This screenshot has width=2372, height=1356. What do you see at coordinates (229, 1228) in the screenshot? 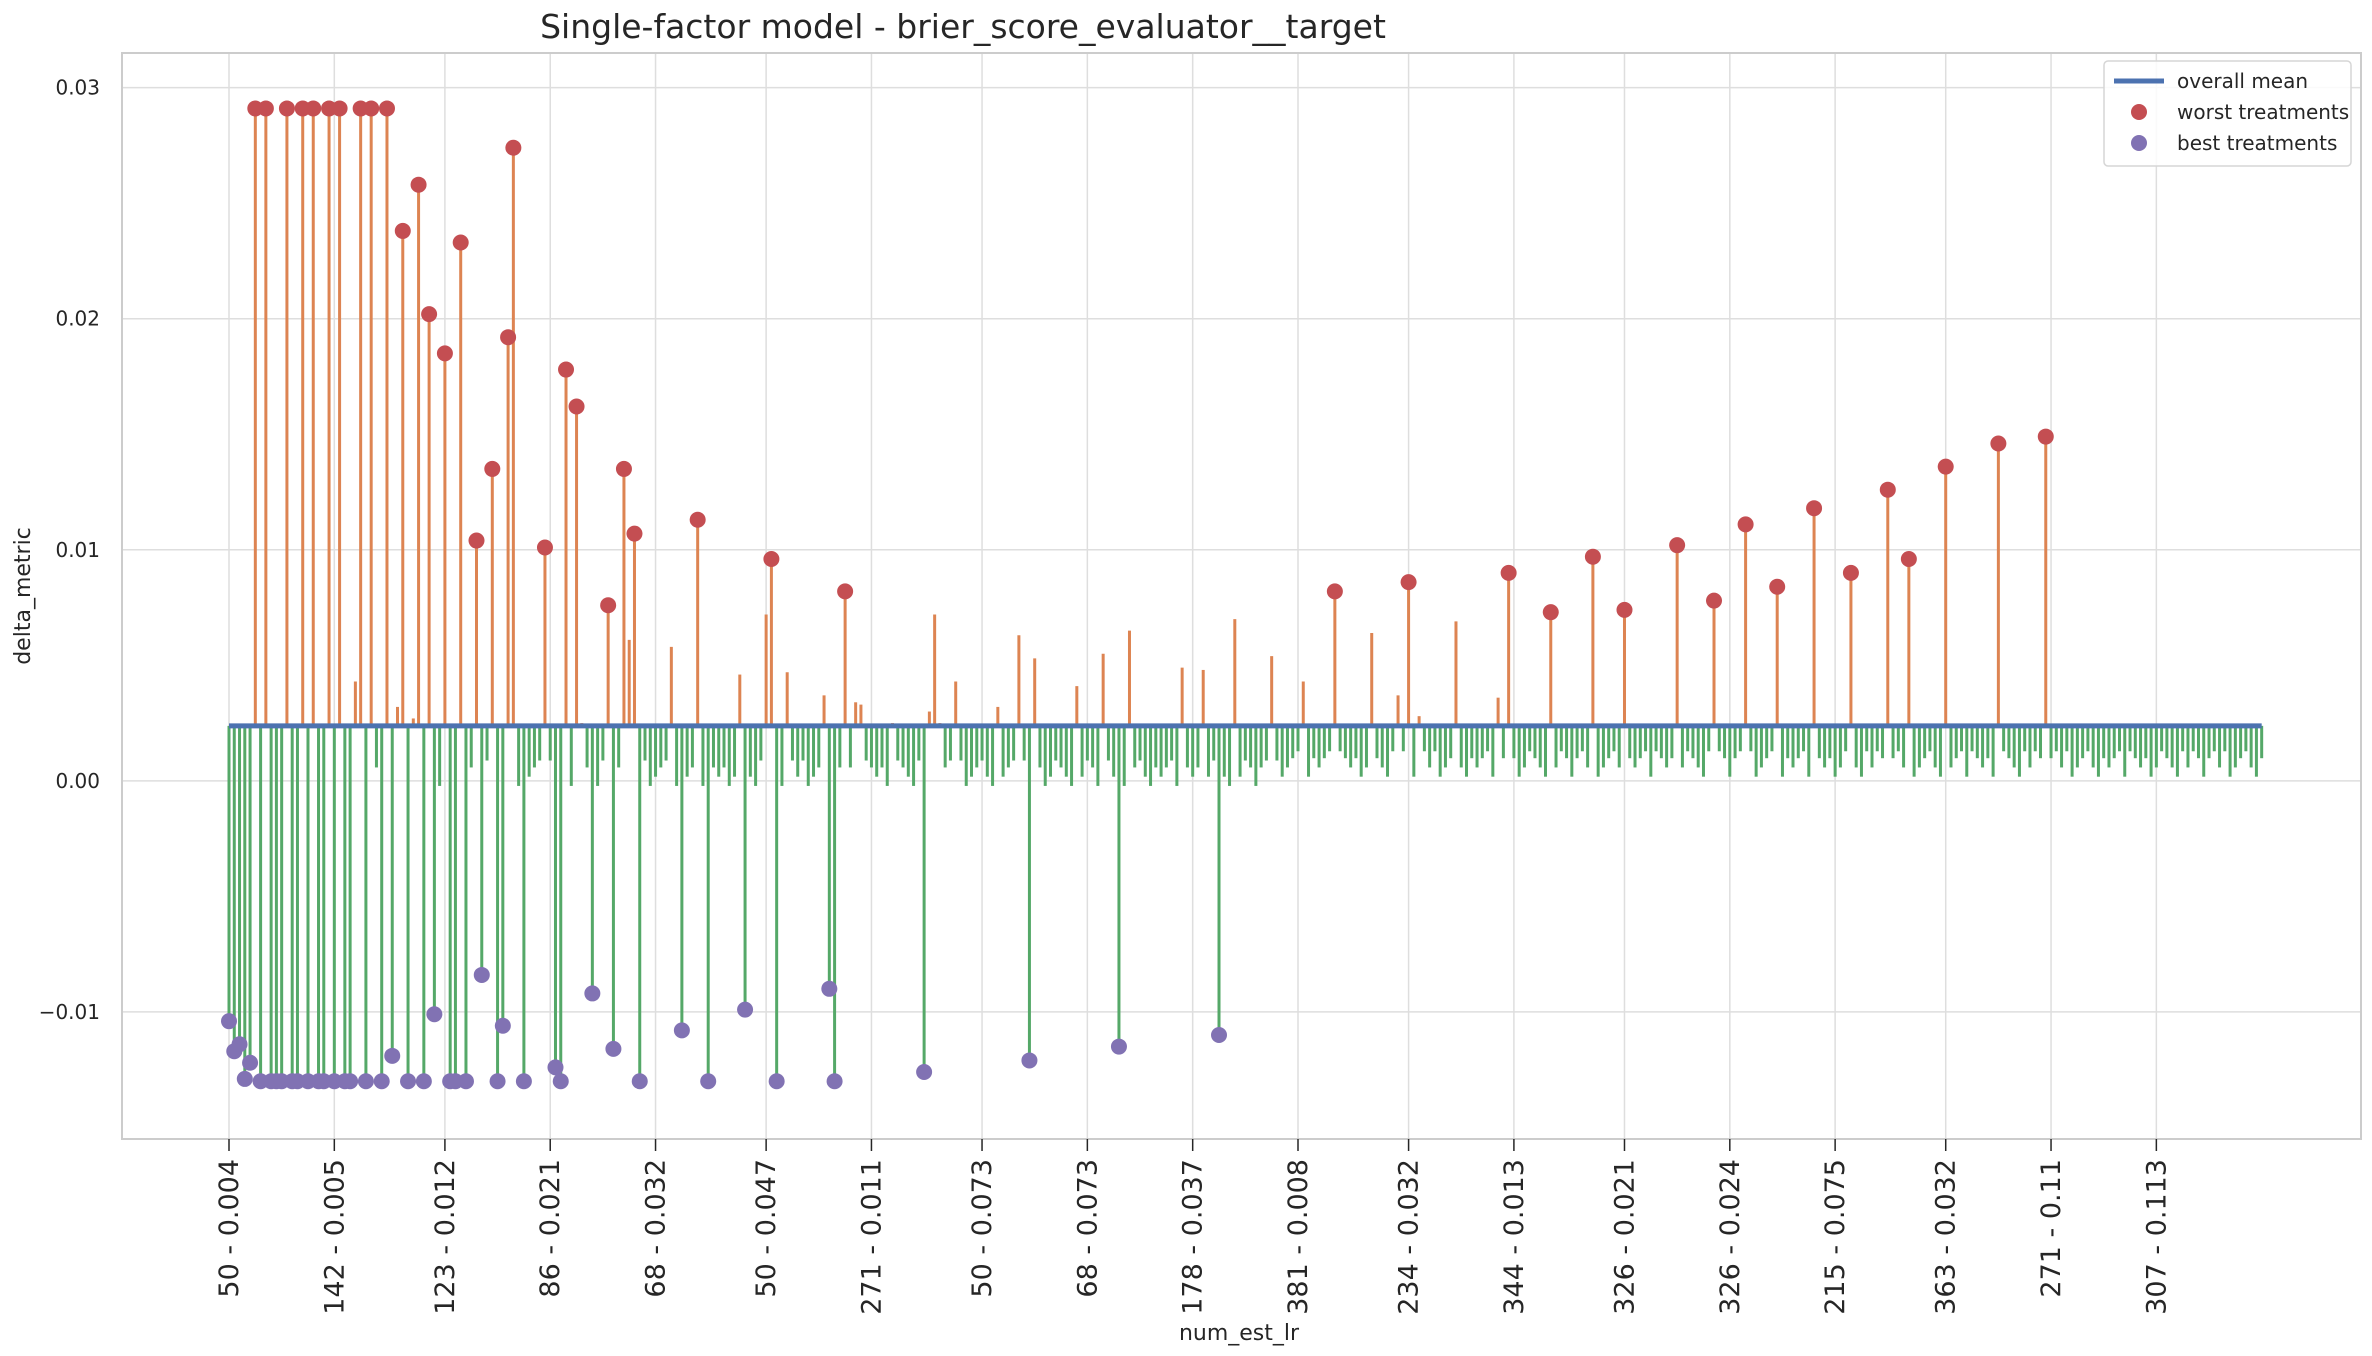
I see `x-tick-label: 50 - 0.004` at bounding box center [229, 1228].